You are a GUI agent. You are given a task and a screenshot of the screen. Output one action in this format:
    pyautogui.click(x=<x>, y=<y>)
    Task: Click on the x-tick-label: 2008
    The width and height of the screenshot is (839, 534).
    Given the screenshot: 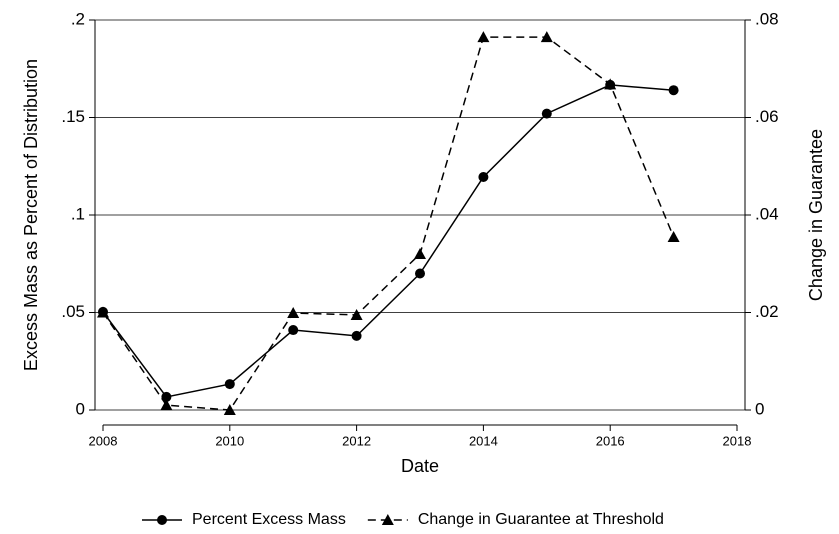 What is the action you would take?
    pyautogui.click(x=103, y=440)
    